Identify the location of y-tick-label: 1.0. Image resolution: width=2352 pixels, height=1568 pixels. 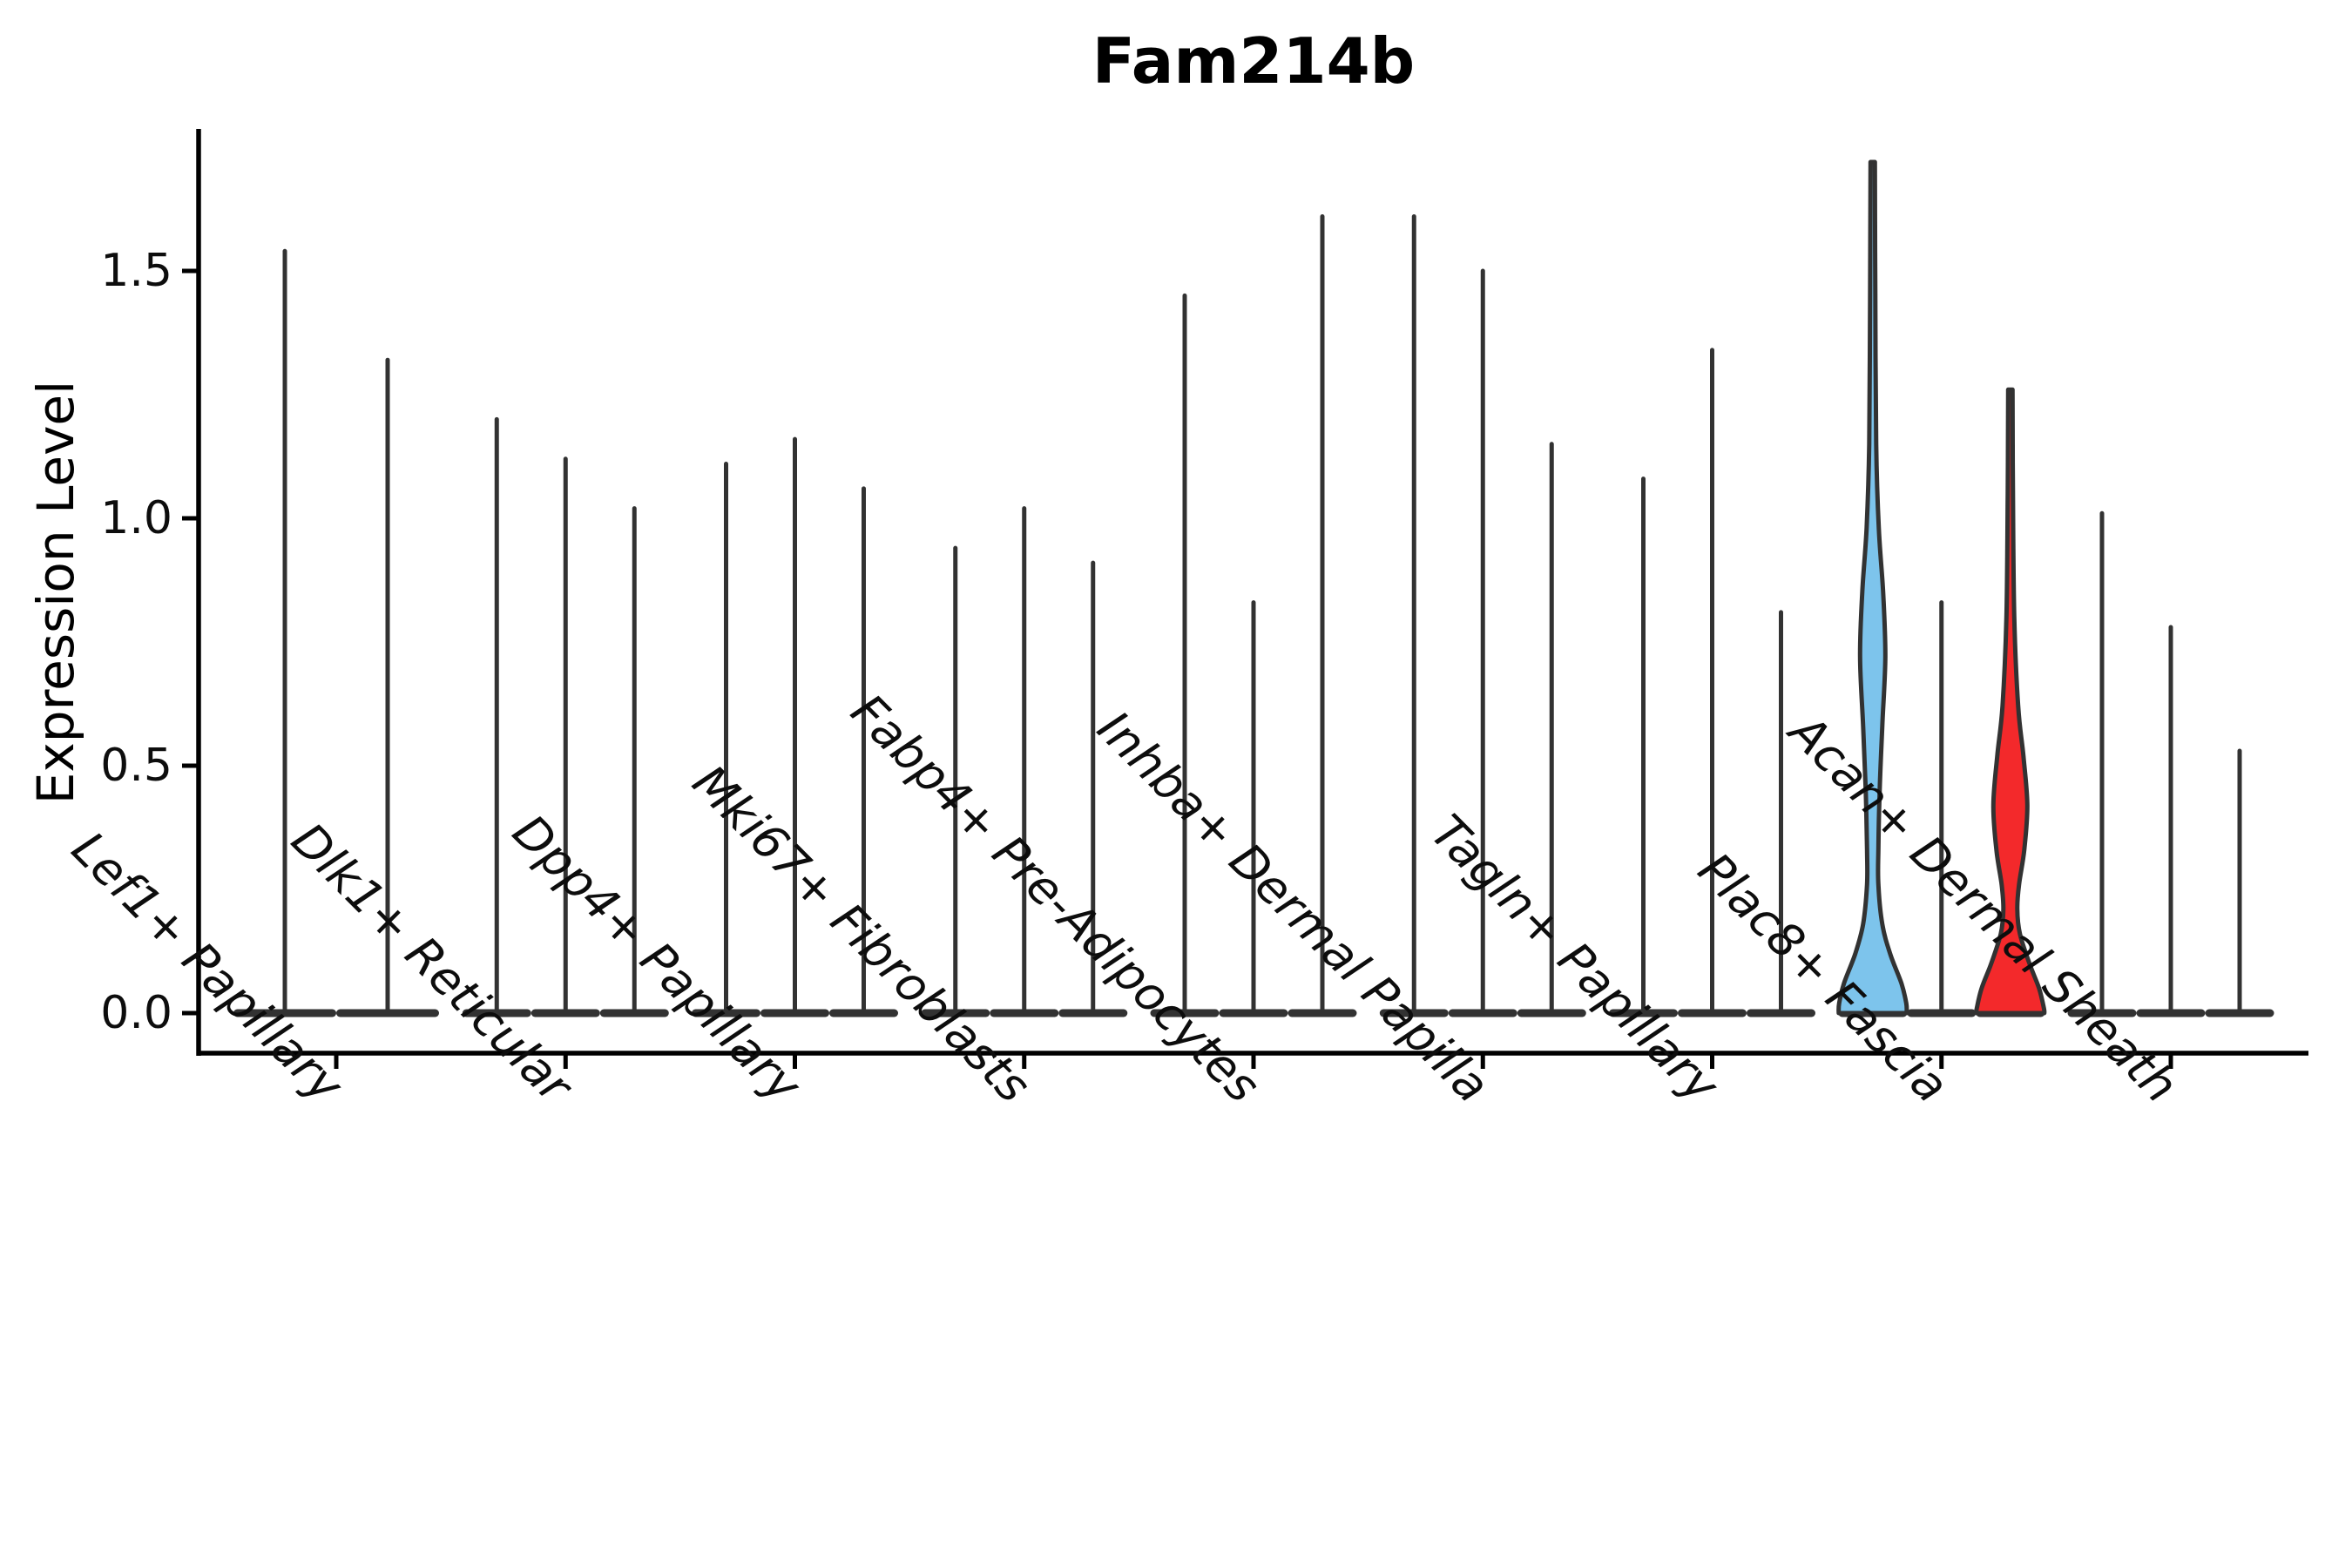
(136, 518).